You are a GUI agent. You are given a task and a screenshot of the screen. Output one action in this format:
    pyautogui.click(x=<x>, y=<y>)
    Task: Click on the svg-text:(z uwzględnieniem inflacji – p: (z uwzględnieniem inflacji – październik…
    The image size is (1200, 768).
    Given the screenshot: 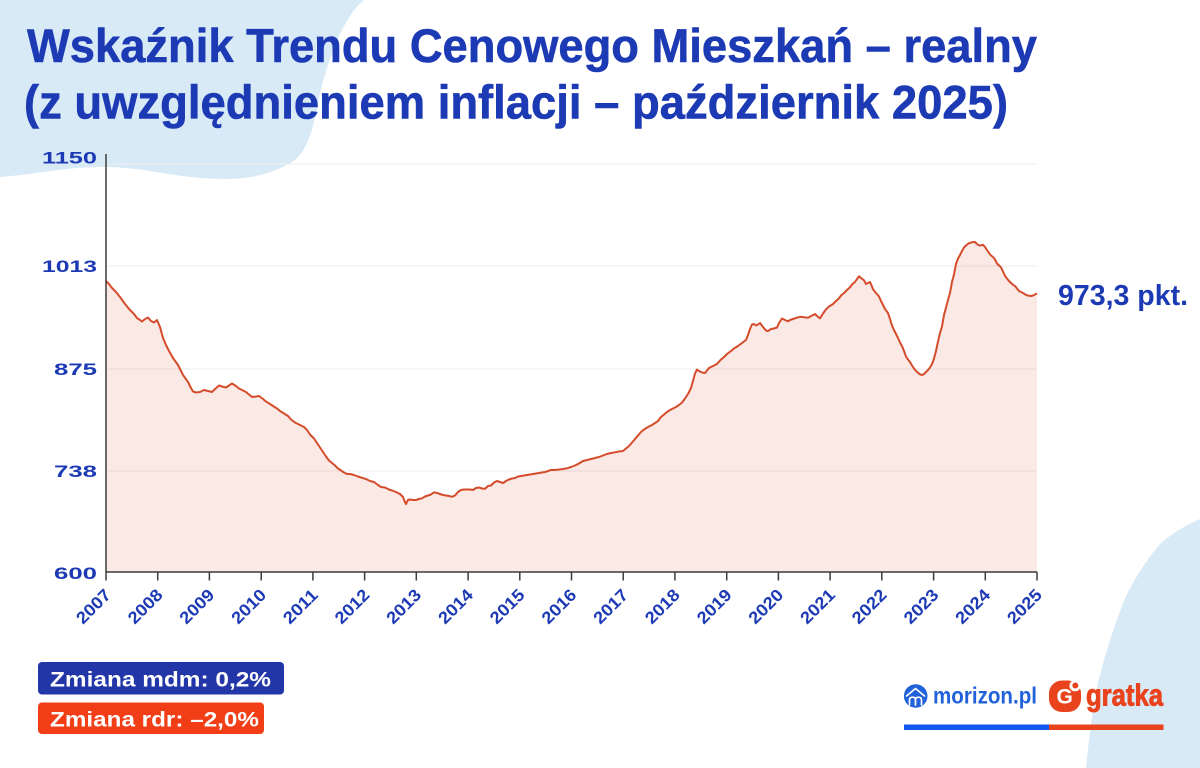 What is the action you would take?
    pyautogui.click(x=516, y=102)
    